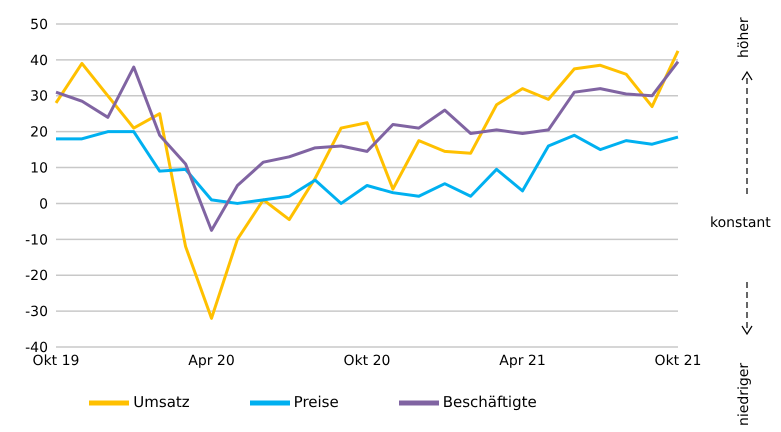  What do you see at coordinates (678, 360) in the screenshot?
I see `x-tick-label: Okt 21` at bounding box center [678, 360].